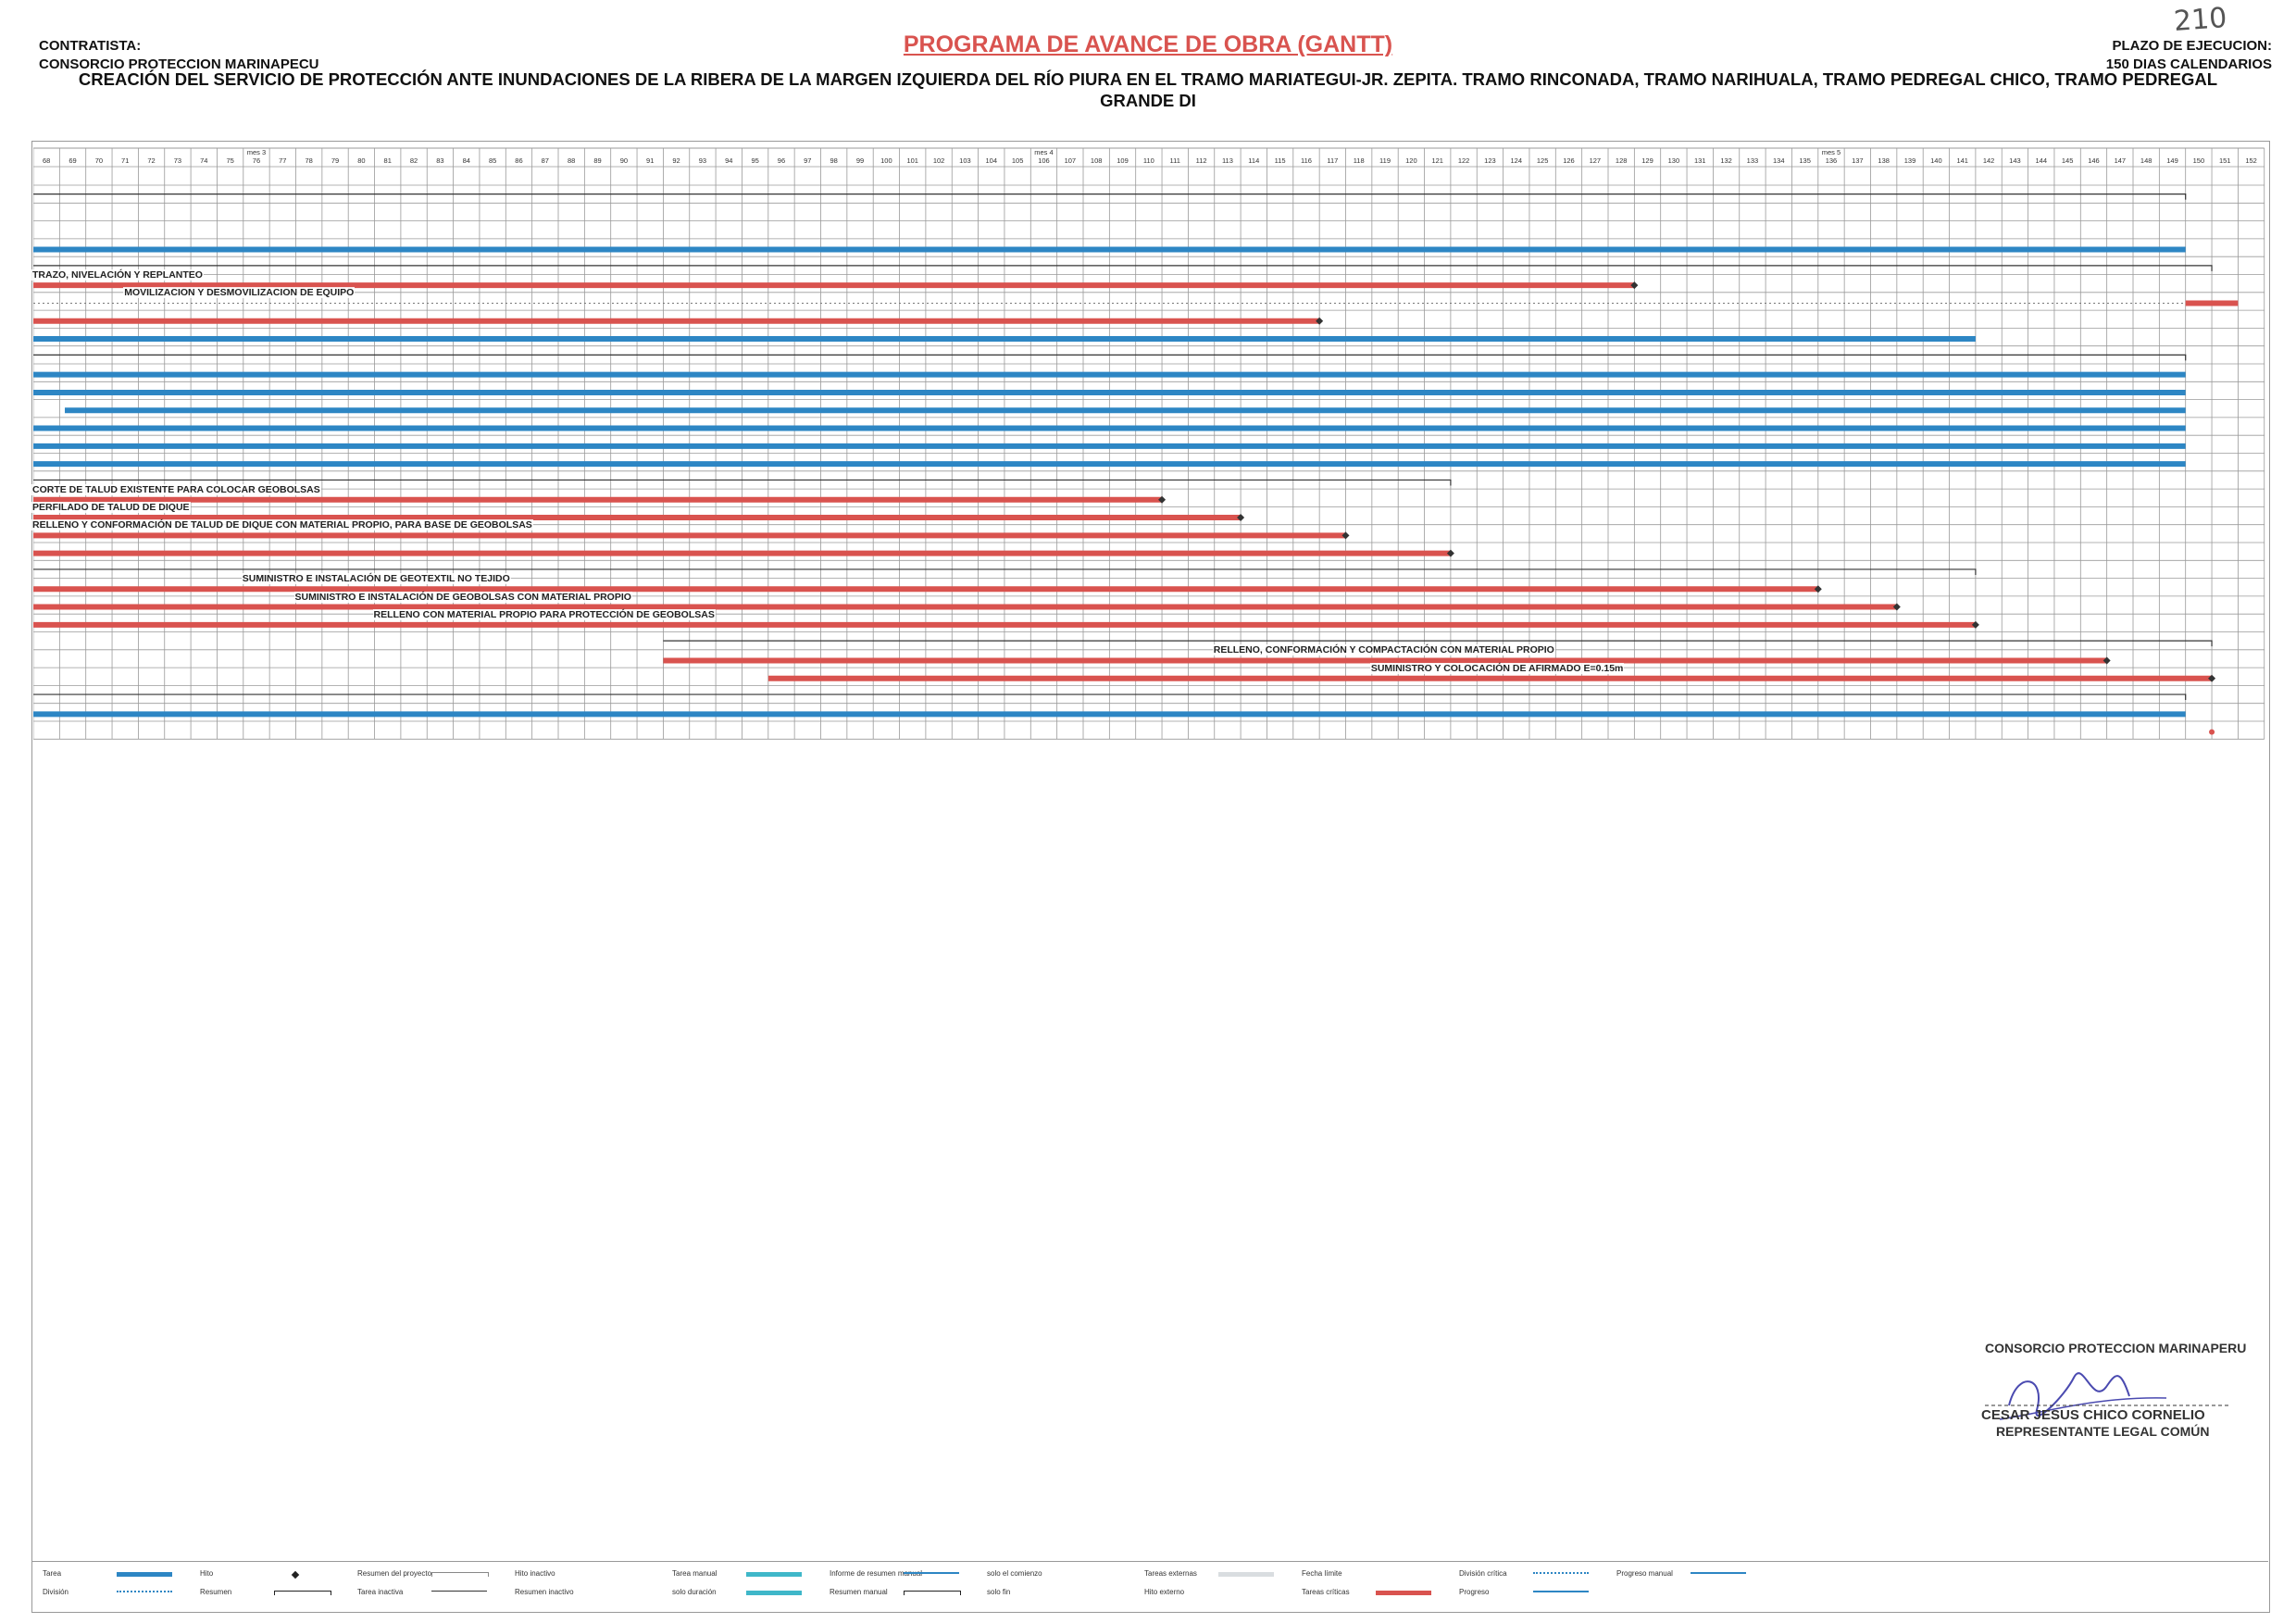  I want to click on day-tick-label: 125, so click(1543, 160).